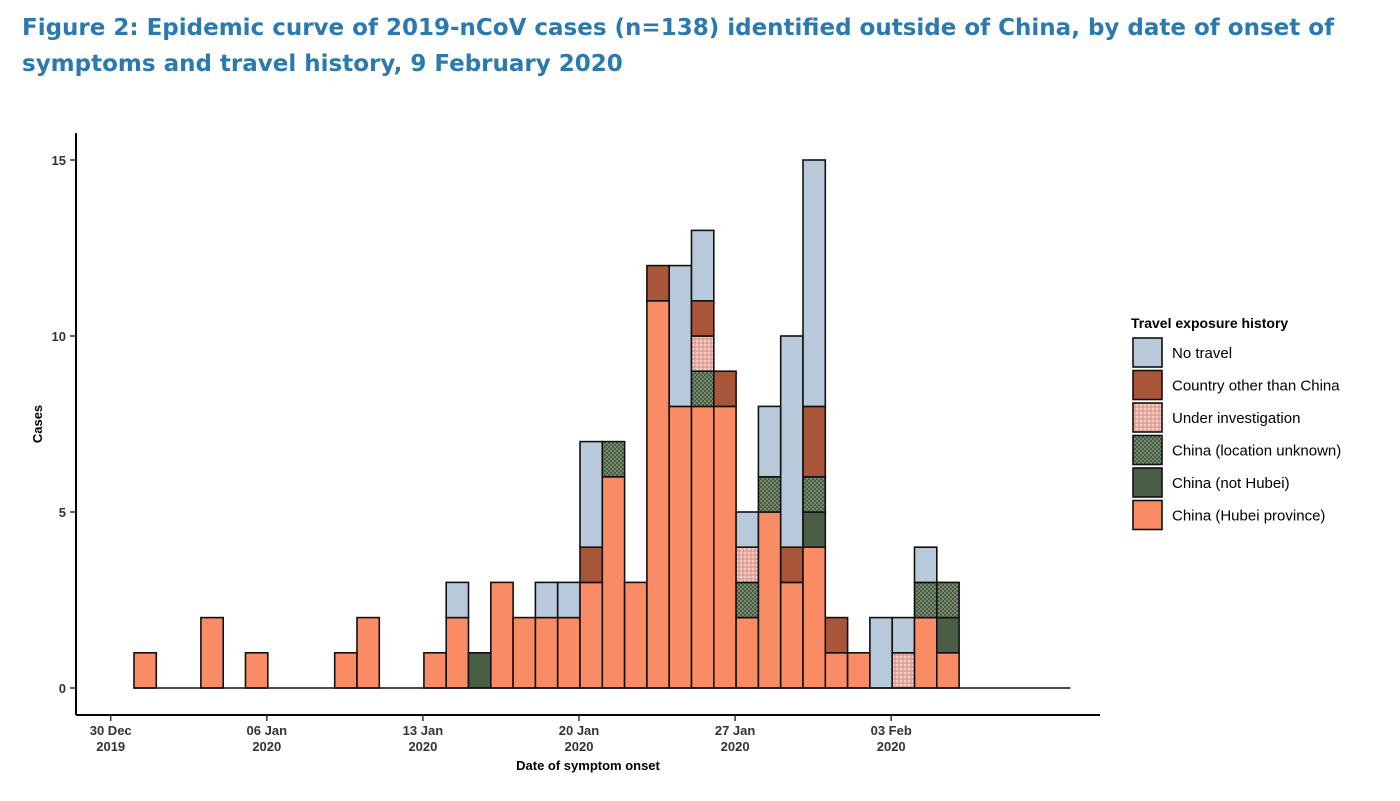 Image resolution: width=1400 pixels, height=801 pixels. What do you see at coordinates (735, 730) in the screenshot?
I see `x-tick-label: 27 Jan` at bounding box center [735, 730].